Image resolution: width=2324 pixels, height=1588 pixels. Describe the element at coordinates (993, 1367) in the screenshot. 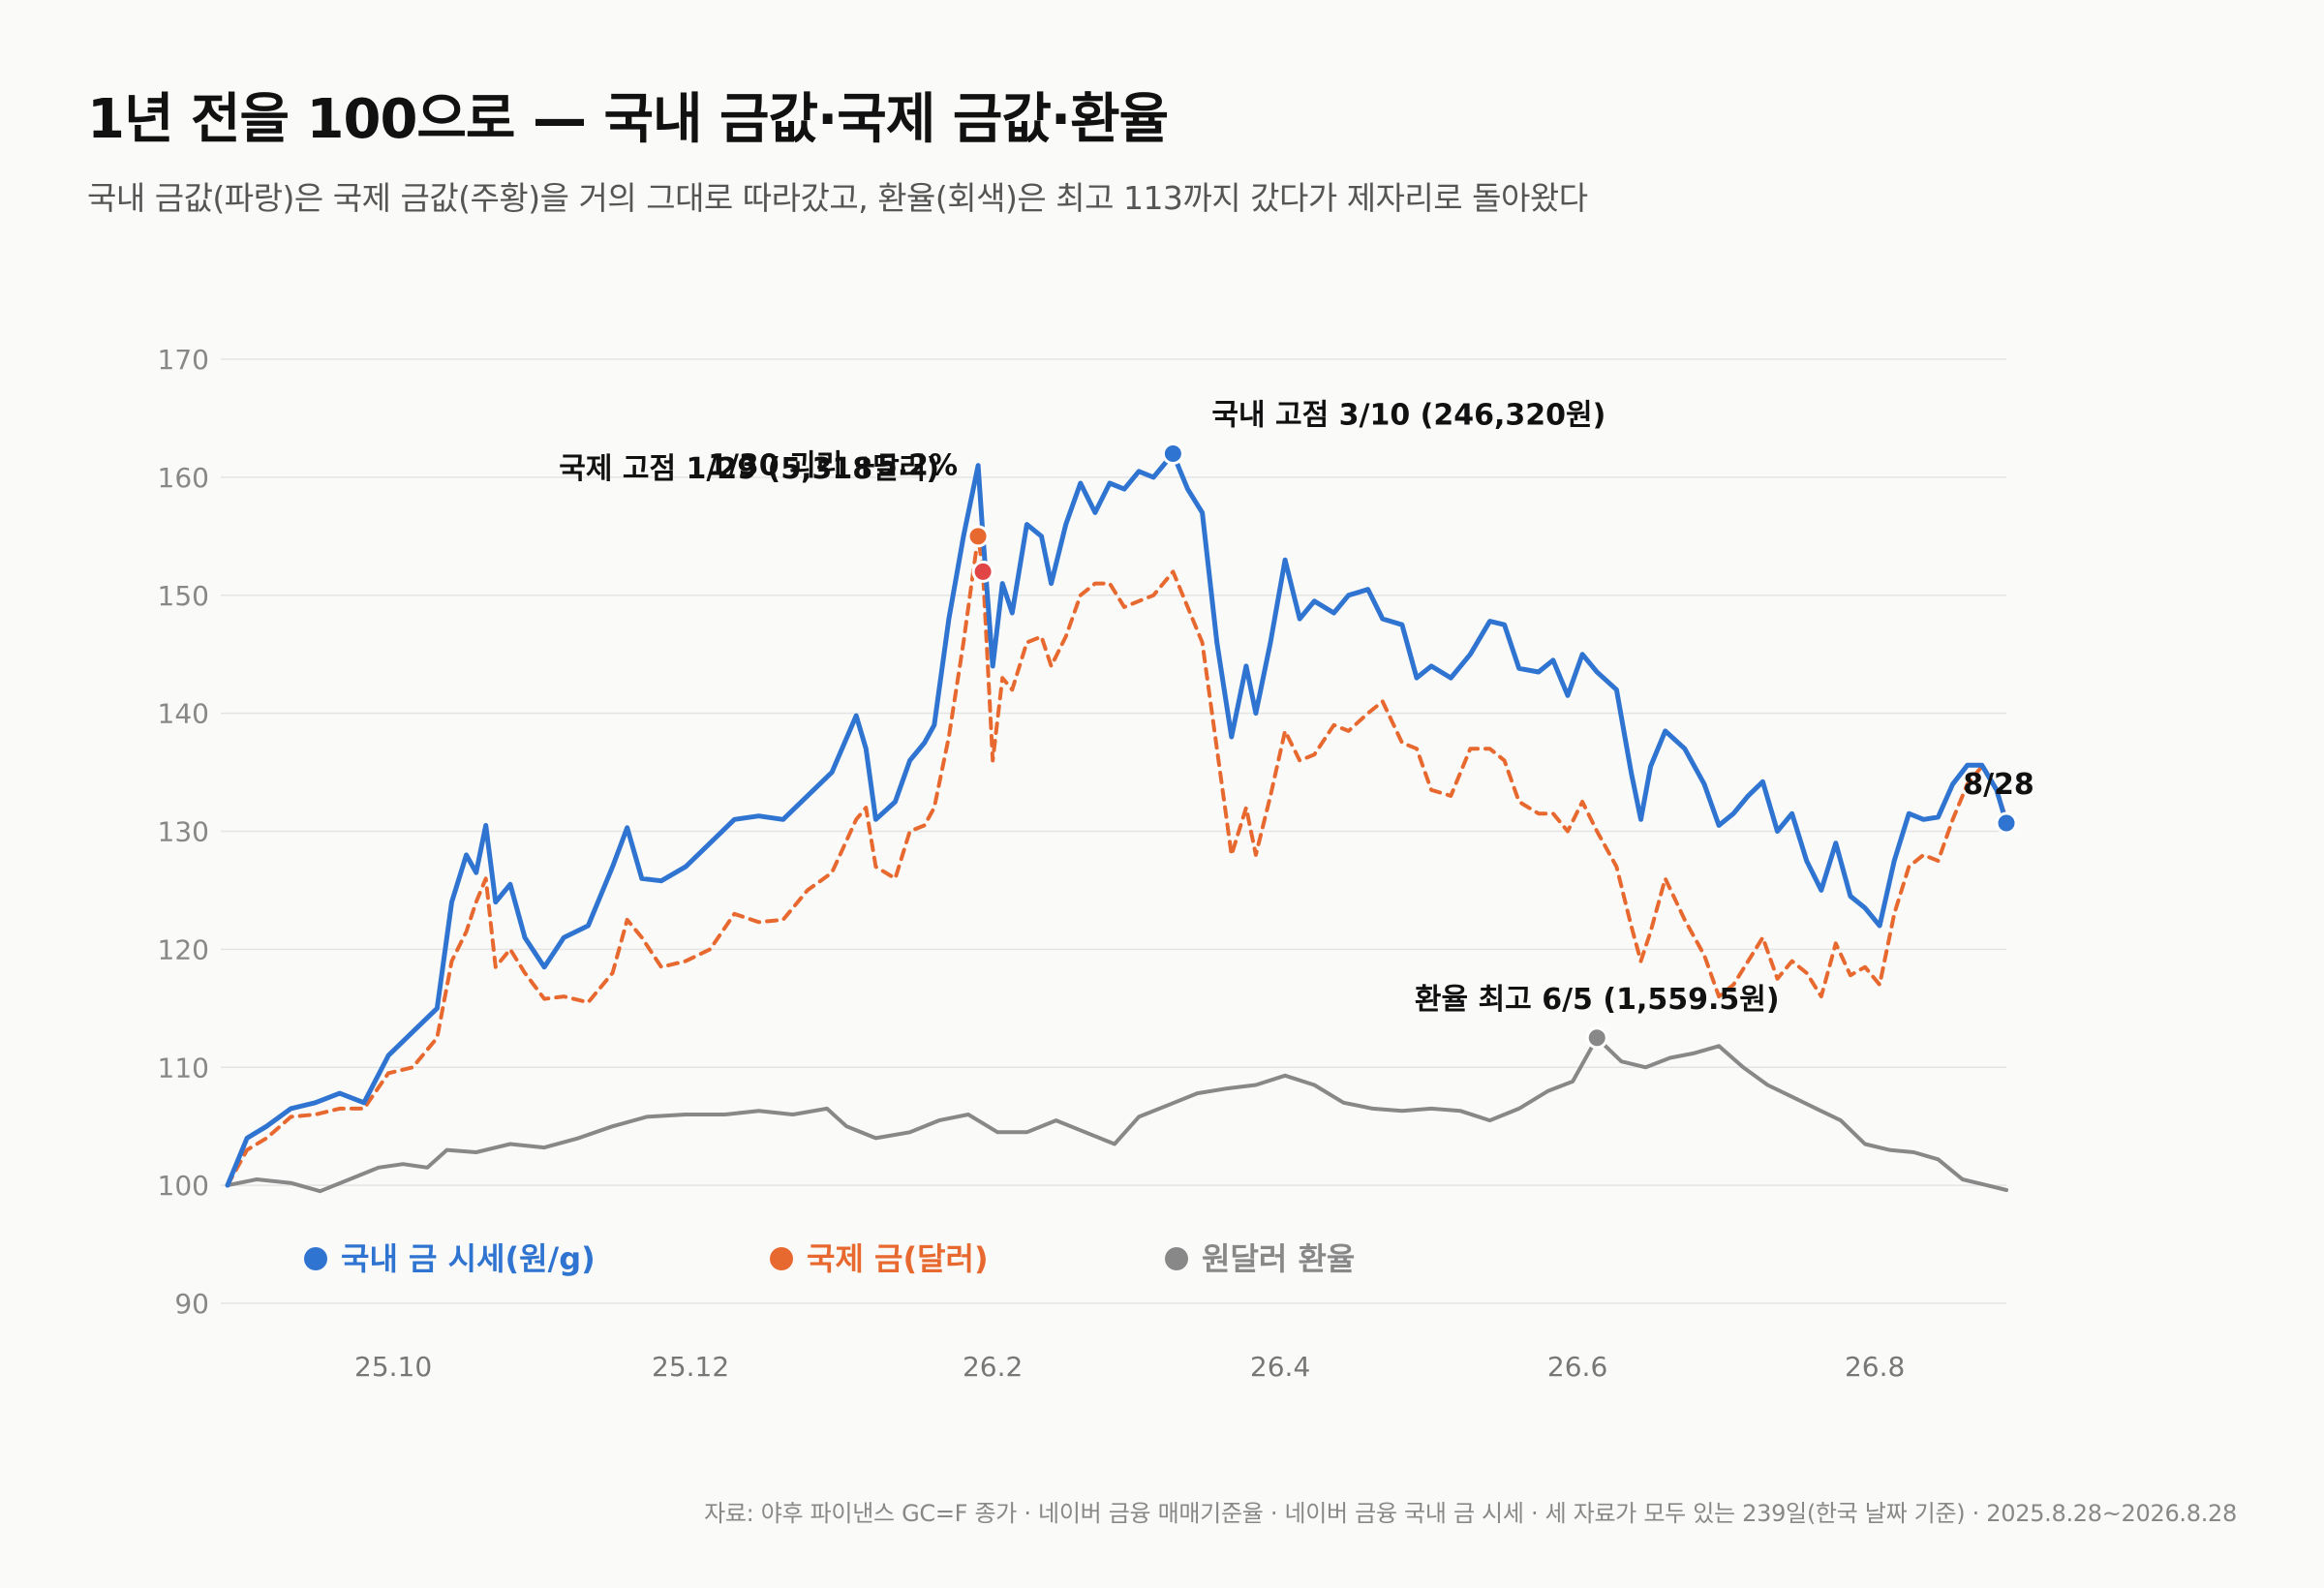

I see `x-tick-label: 26.2` at that location.